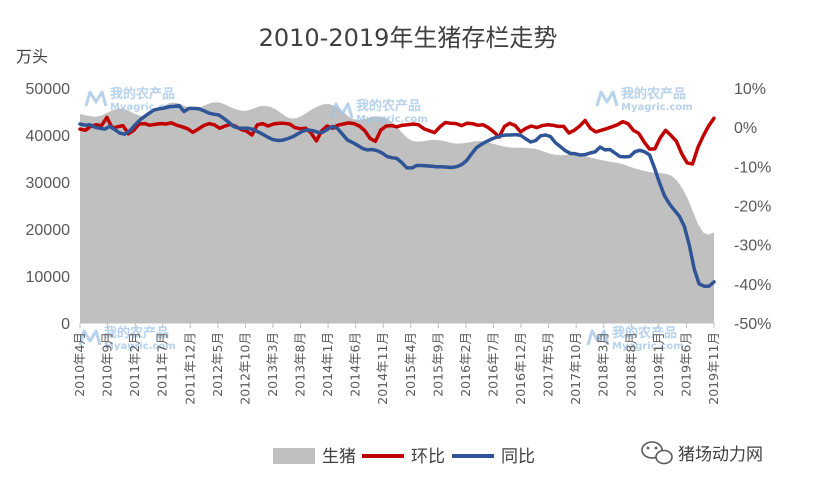  I want to click on y-left-tick-label: 40000, so click(48, 136).